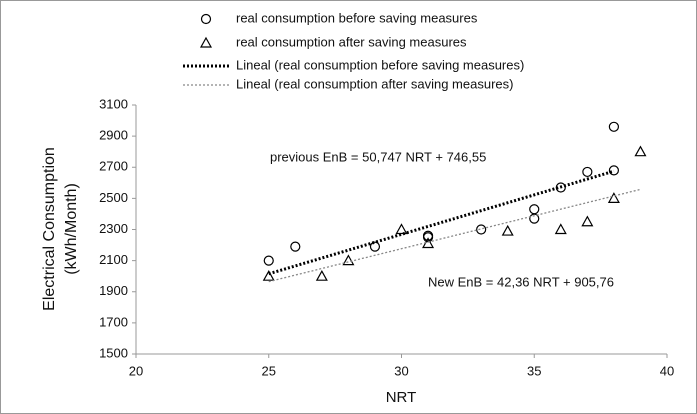 This screenshot has width=697, height=414. I want to click on annotation: previous EnB = 50,747 NRT + 746,55, so click(378, 156).